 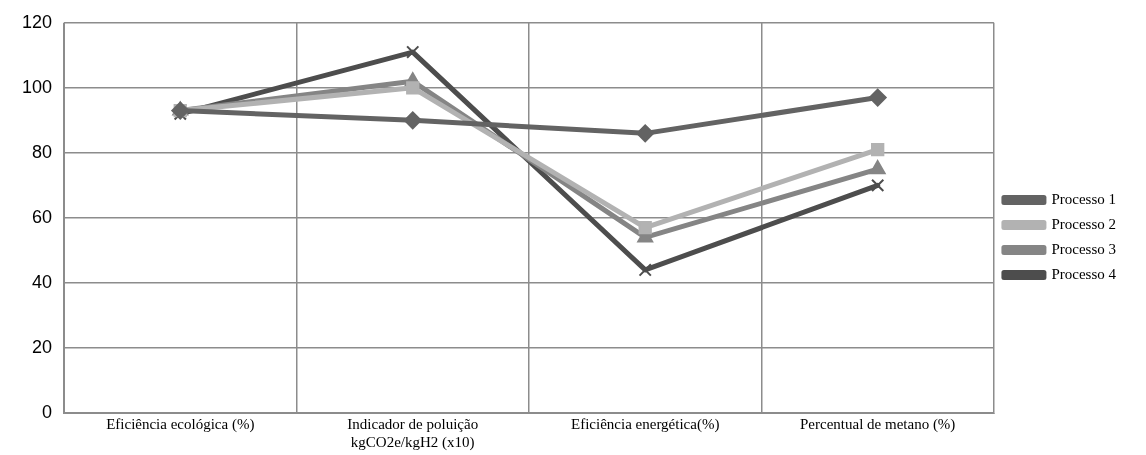 I want to click on legend-label: Processo 2, so click(x=1083, y=223).